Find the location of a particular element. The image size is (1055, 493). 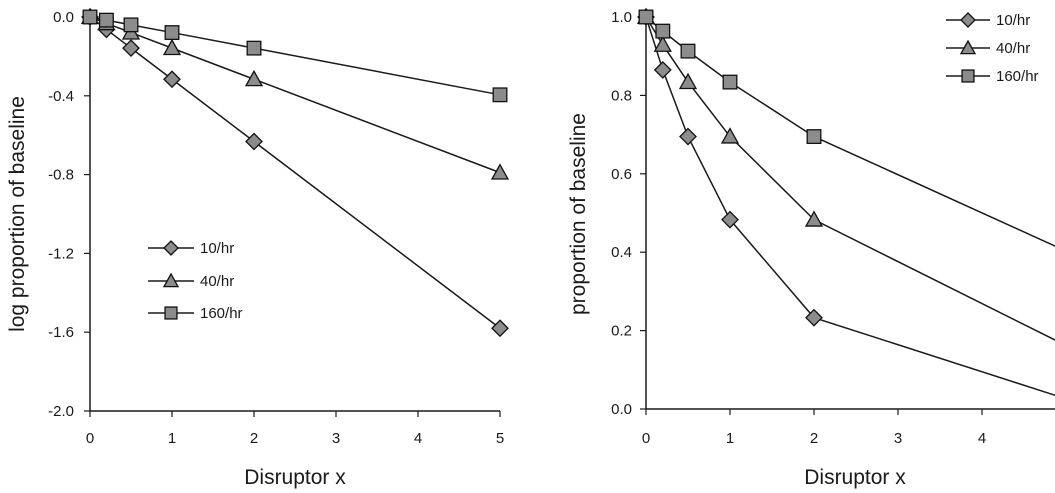

y-tick-label: -0.4 is located at coordinates (61, 96).